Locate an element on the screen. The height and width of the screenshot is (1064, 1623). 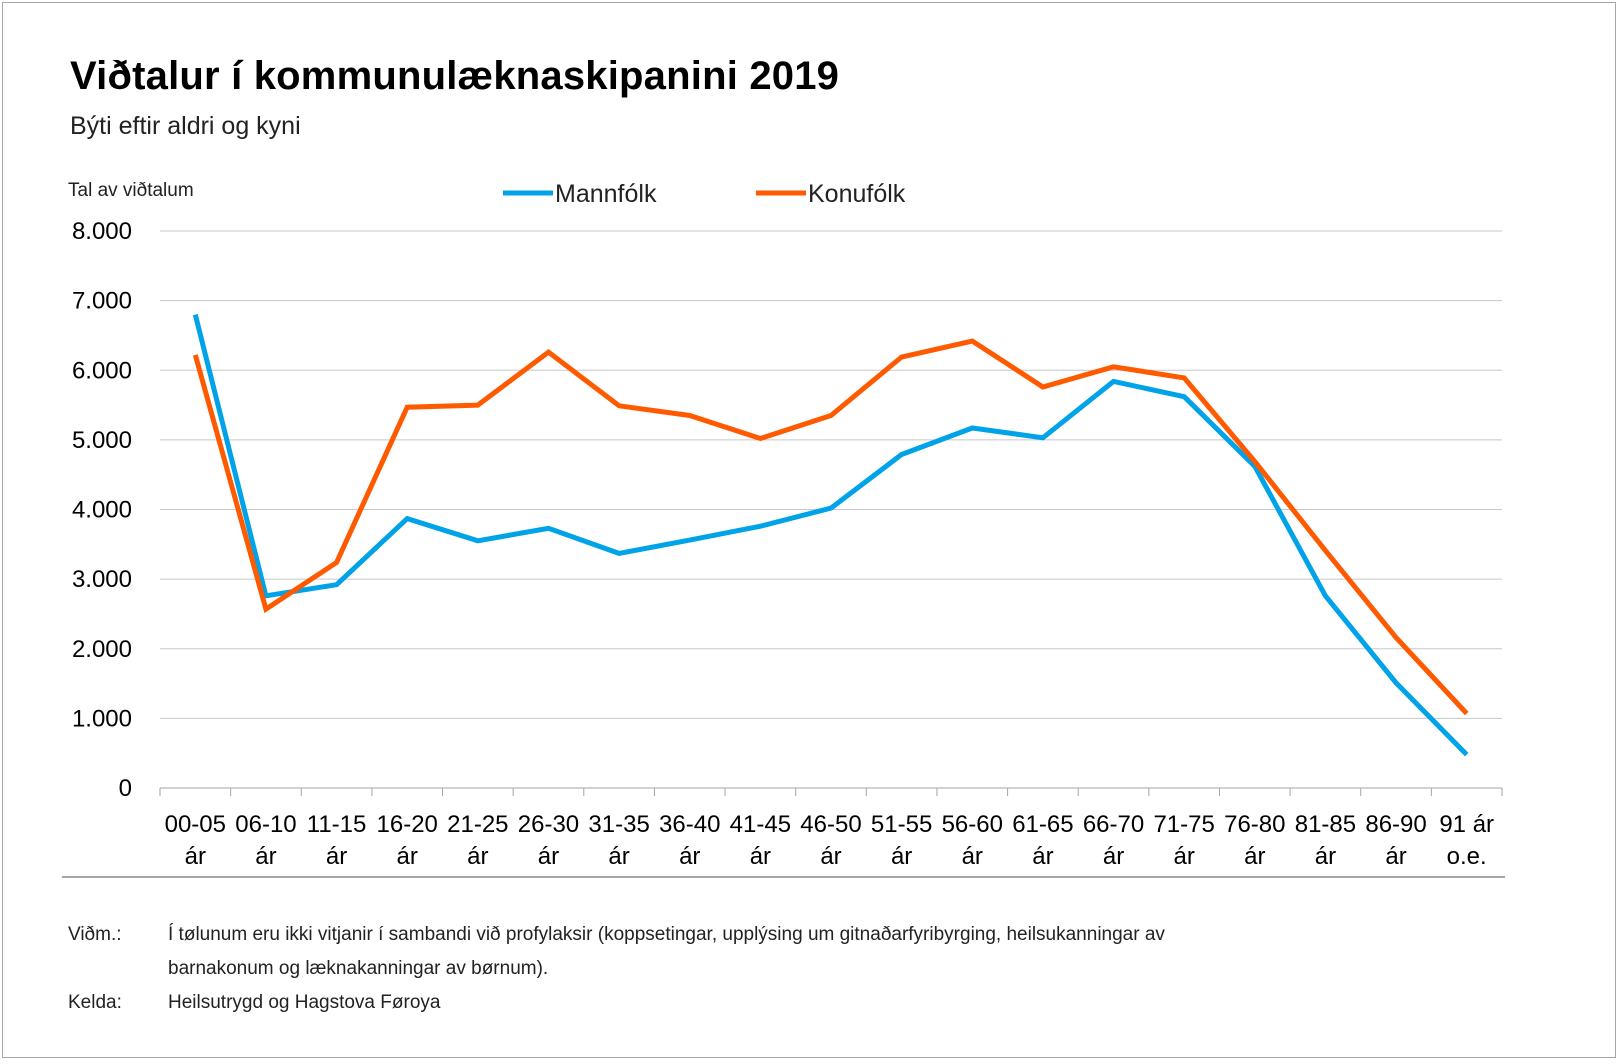
x-tick-label: 00-05 is located at coordinates (195, 824).